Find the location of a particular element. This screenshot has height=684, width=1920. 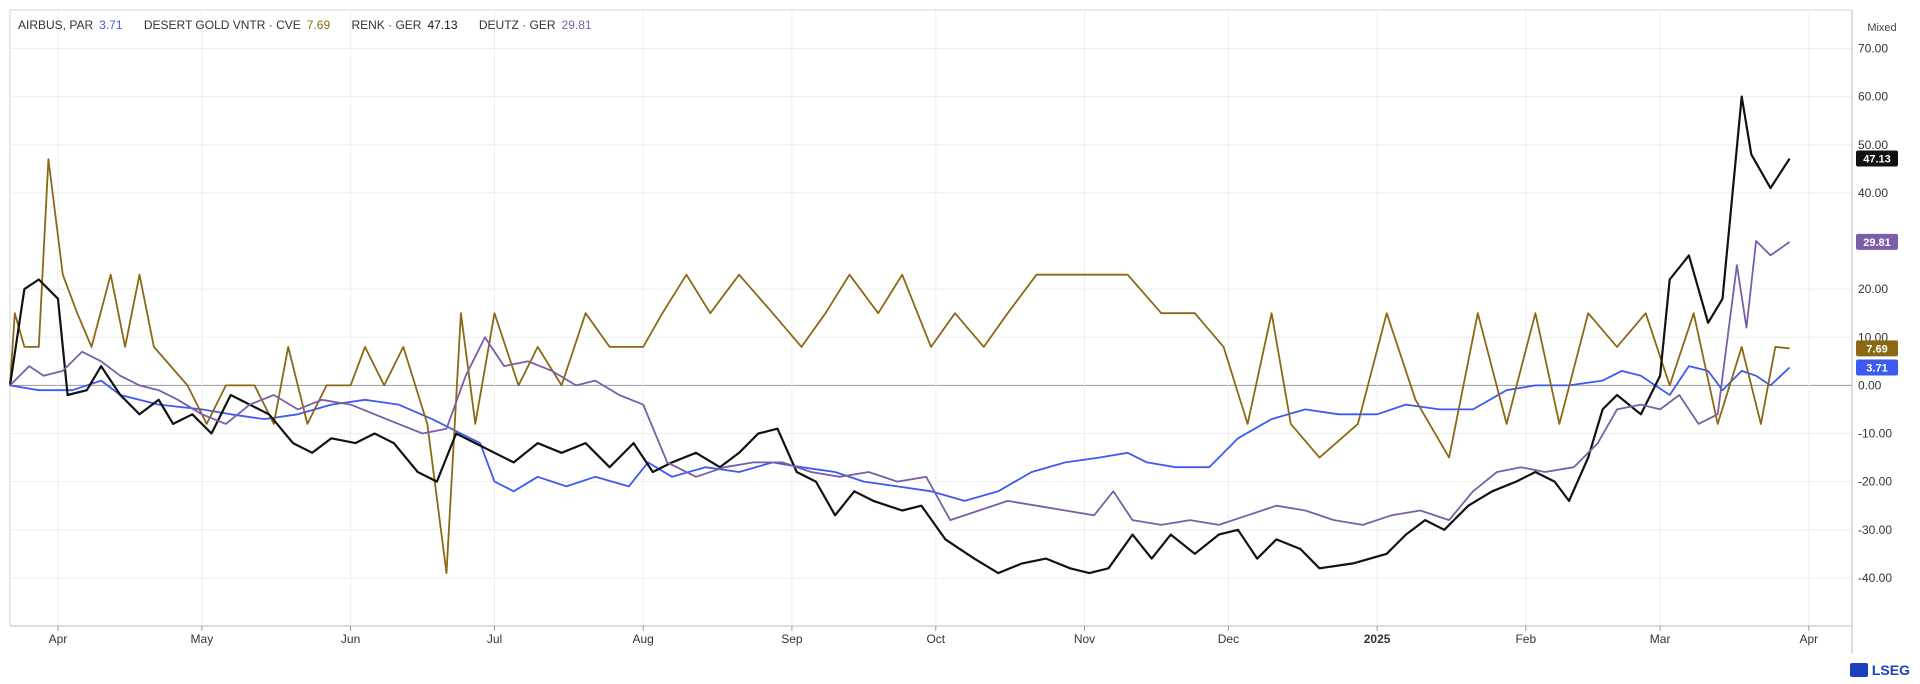

last-value-tag-text: 3.71 is located at coordinates (1876, 369).